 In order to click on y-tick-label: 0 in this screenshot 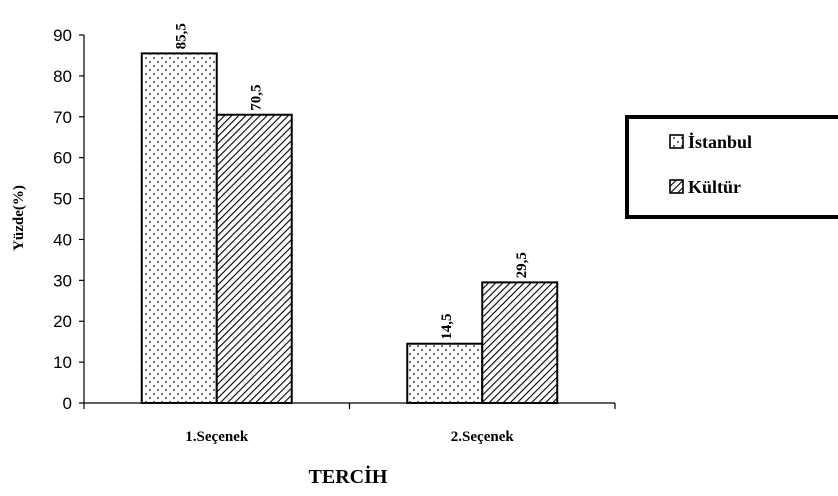, I will do `click(67, 403)`.